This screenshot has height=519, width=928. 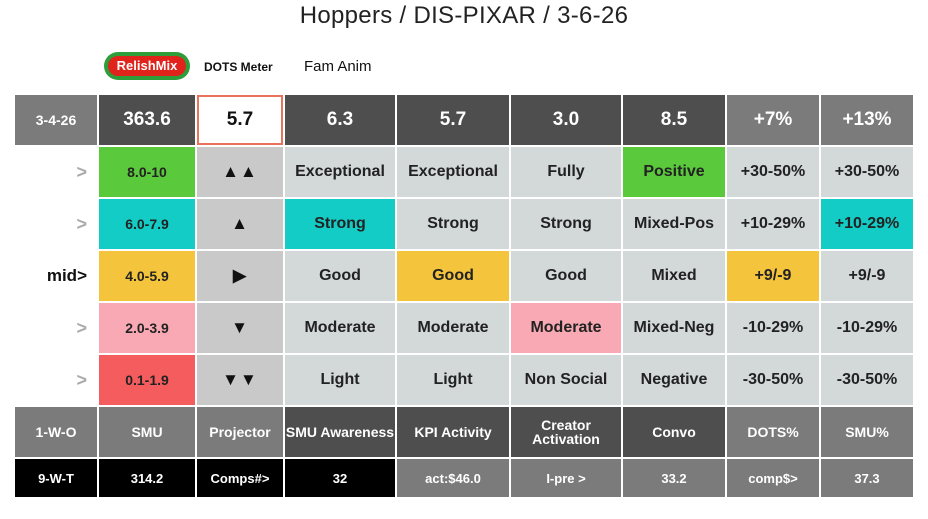 What do you see at coordinates (867, 380) in the screenshot?
I see `level-4-col-8: -30-50%` at bounding box center [867, 380].